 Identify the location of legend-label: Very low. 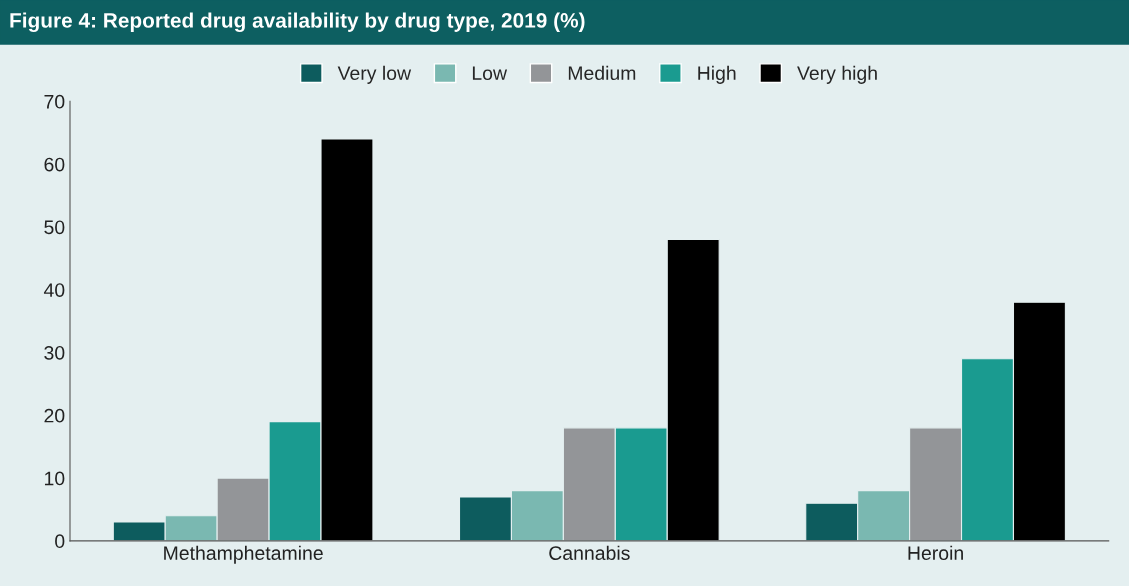
(374, 74).